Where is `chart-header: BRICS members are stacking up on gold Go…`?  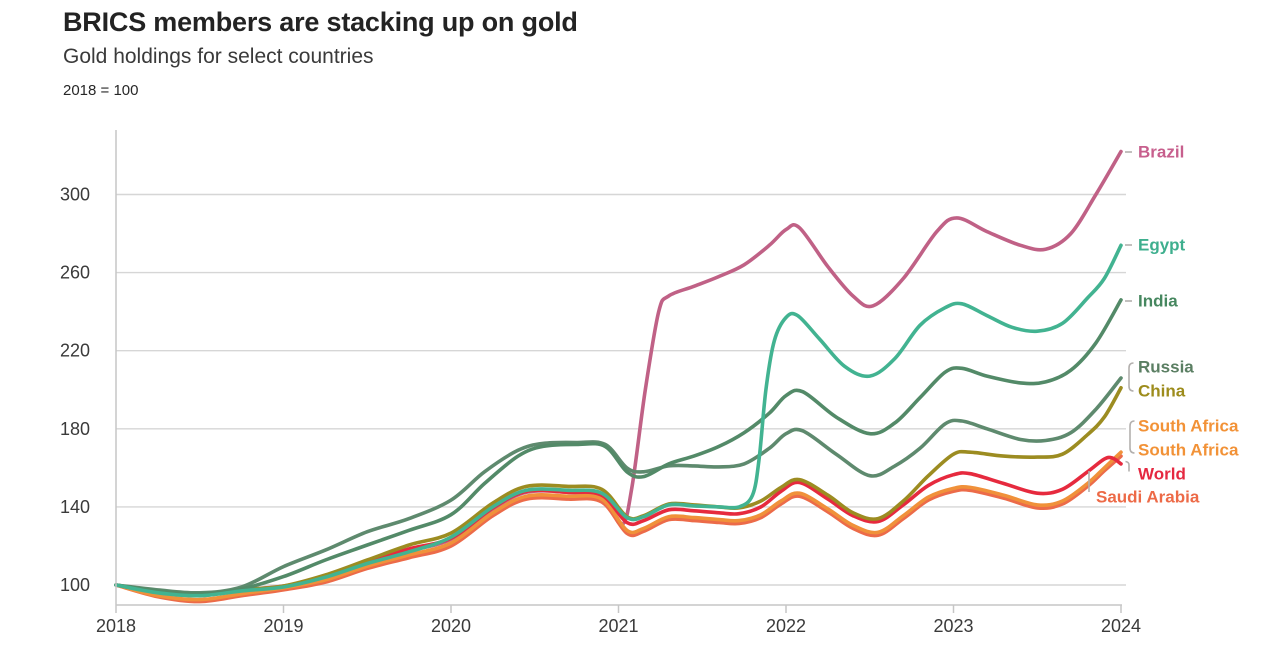
chart-header: BRICS members are stacking up on gold Go… is located at coordinates (320, 52).